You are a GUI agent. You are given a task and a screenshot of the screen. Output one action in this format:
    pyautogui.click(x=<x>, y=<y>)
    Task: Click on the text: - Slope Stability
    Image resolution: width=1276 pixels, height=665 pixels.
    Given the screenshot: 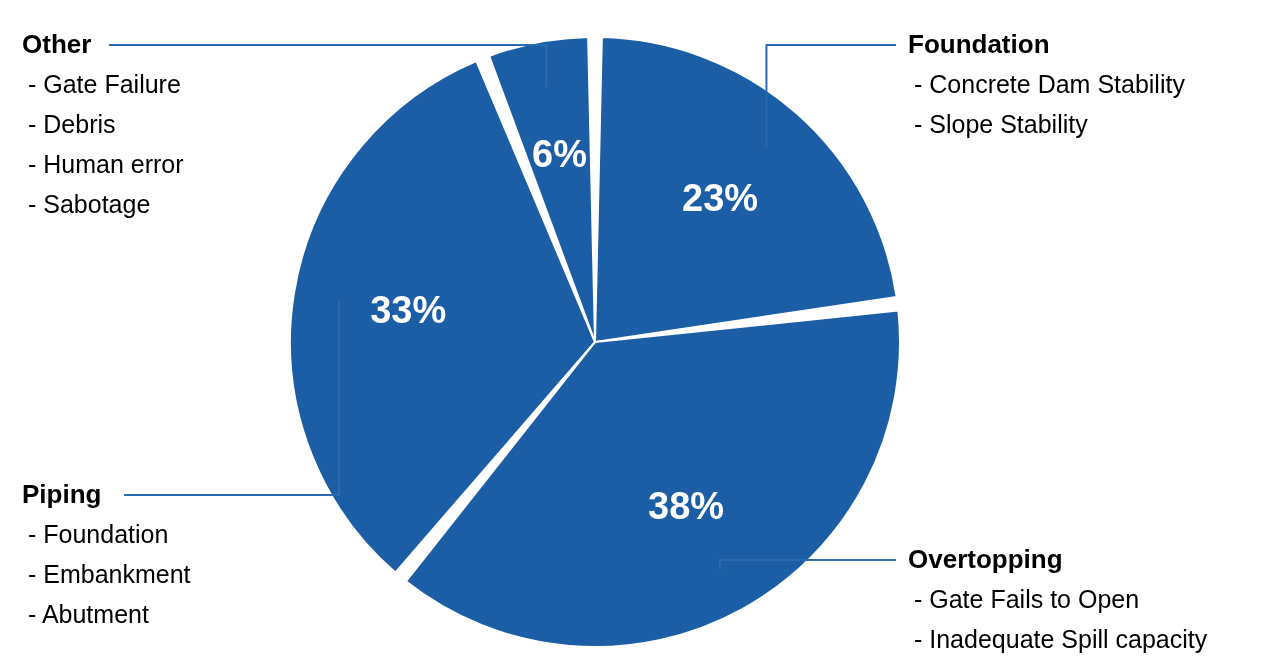 What is the action you would take?
    pyautogui.click(x=1001, y=124)
    